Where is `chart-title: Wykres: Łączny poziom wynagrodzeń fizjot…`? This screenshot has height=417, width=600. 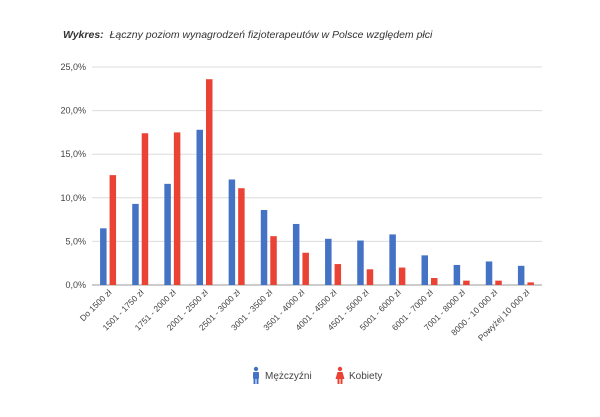
chart-title: Wykres: Łączny poziom wynagrodzeń fizjot… is located at coordinates (248, 35).